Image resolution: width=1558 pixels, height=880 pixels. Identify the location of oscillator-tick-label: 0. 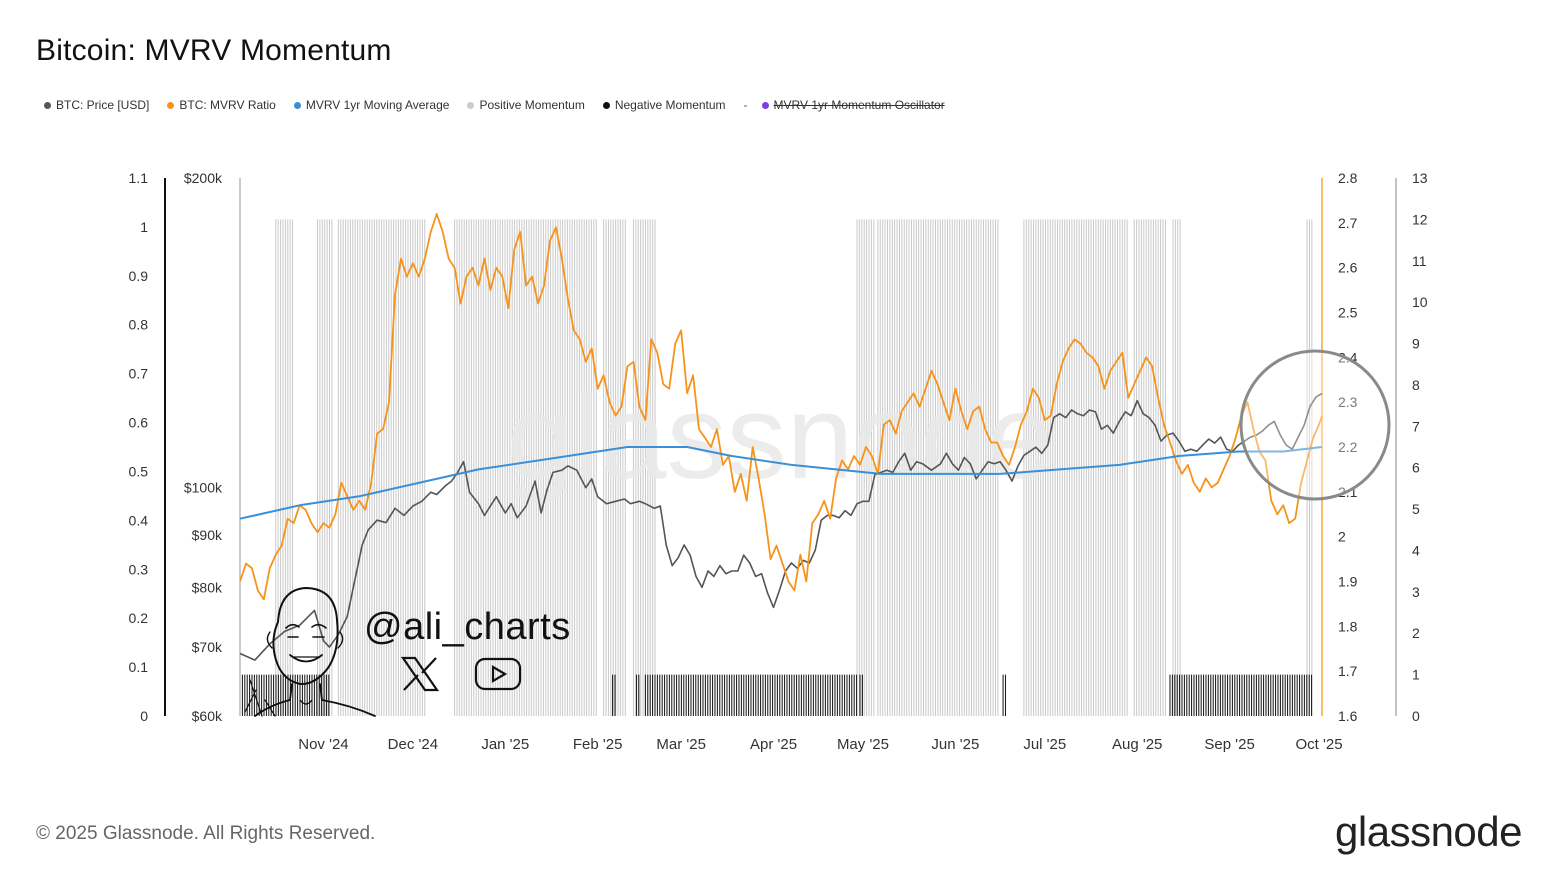
(144, 716).